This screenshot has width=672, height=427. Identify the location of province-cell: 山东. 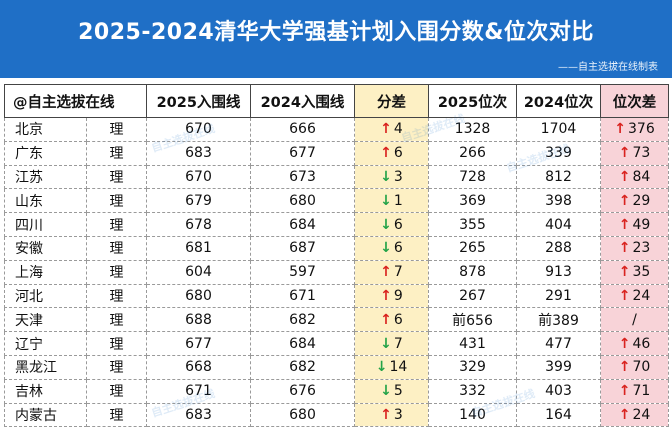
(45, 201).